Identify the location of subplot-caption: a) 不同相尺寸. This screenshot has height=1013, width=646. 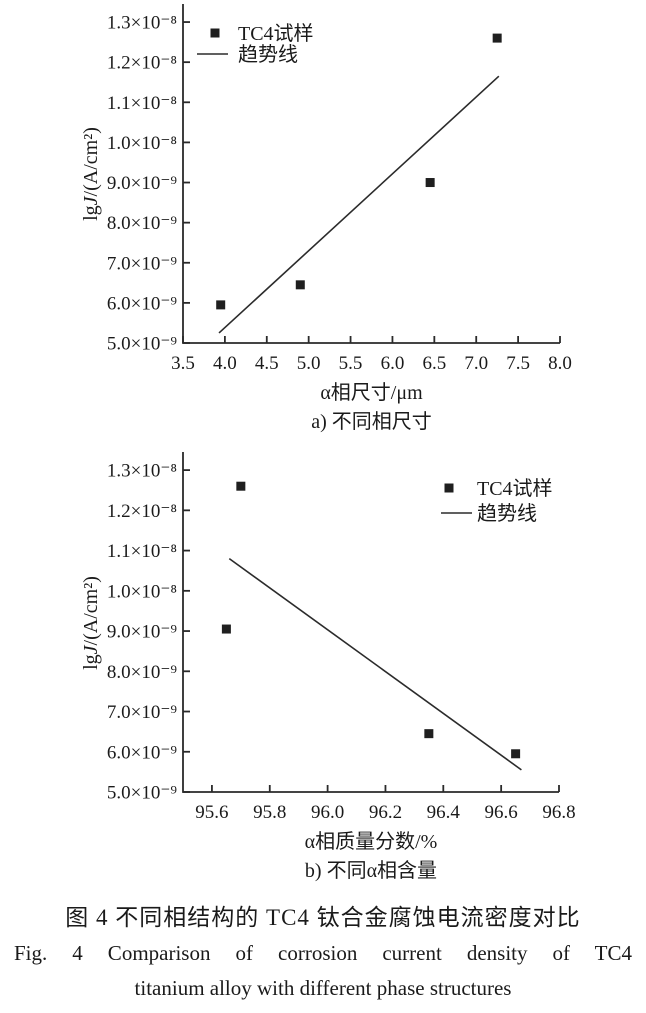
(371, 421).